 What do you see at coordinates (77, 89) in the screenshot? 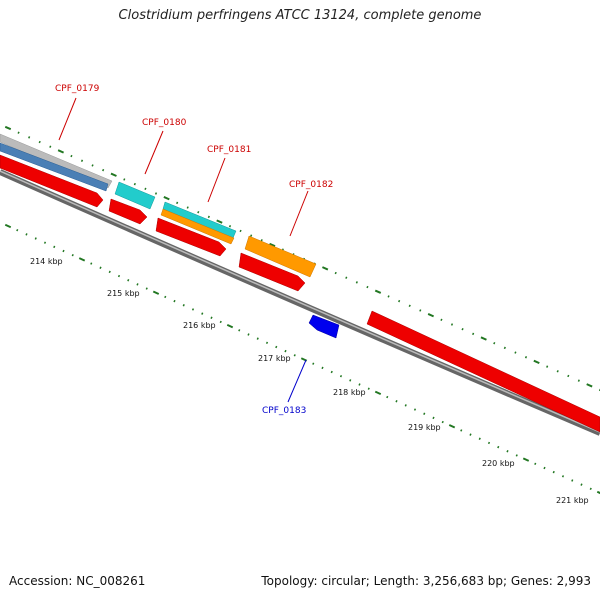
I see `gene-label-cpf0179: CPF_0179` at bounding box center [77, 89].